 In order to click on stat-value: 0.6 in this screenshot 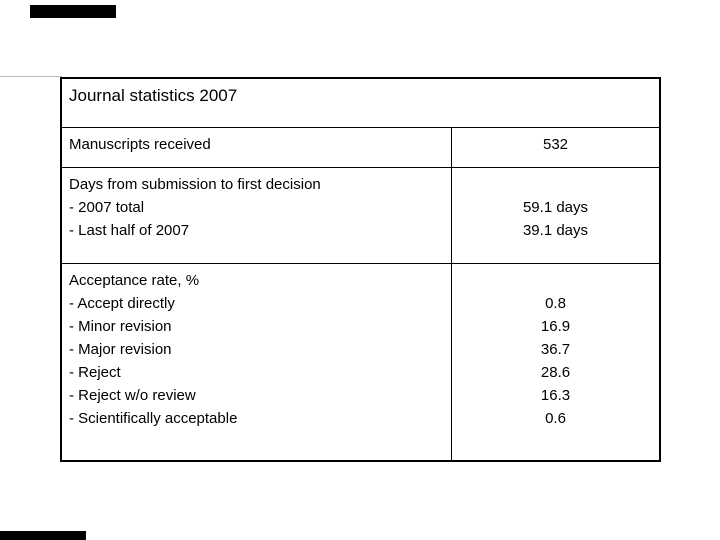, I will do `click(555, 418)`.